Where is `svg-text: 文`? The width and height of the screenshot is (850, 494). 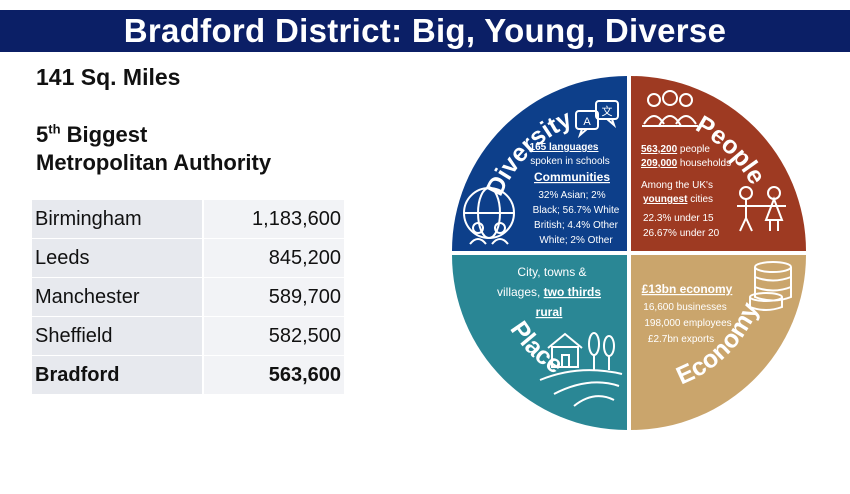
svg-text: 文 is located at coordinates (607, 111).